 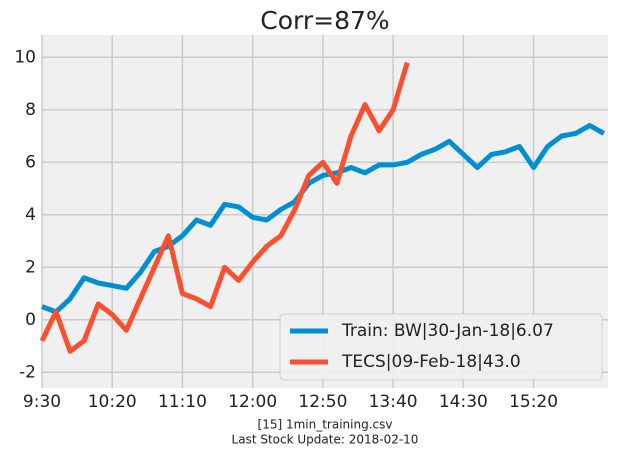 I want to click on y-tick-label: -2, so click(x=27, y=372).